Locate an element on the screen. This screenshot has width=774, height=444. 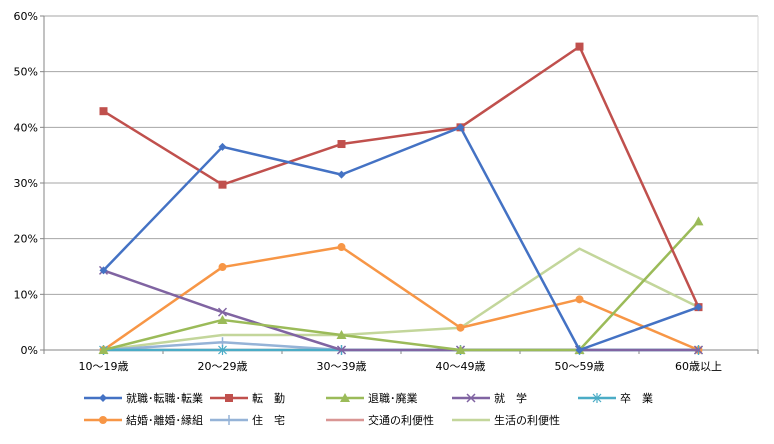
x-tick-label: 30～39歳 is located at coordinates (342, 366).